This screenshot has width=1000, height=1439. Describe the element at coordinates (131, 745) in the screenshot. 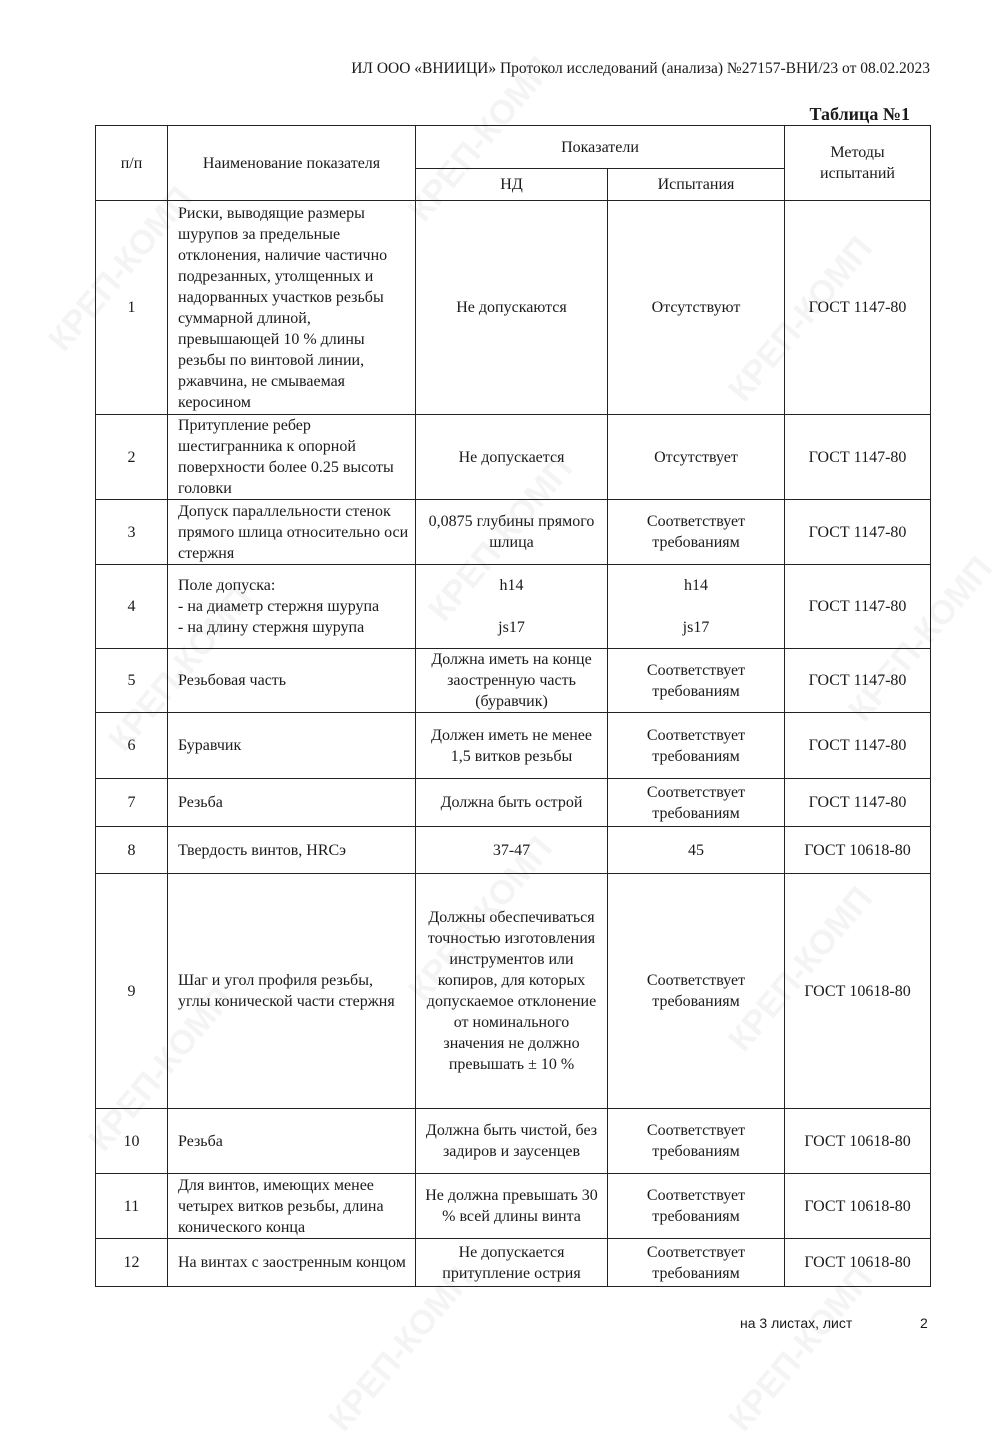

I see `row-number: 6` at that location.